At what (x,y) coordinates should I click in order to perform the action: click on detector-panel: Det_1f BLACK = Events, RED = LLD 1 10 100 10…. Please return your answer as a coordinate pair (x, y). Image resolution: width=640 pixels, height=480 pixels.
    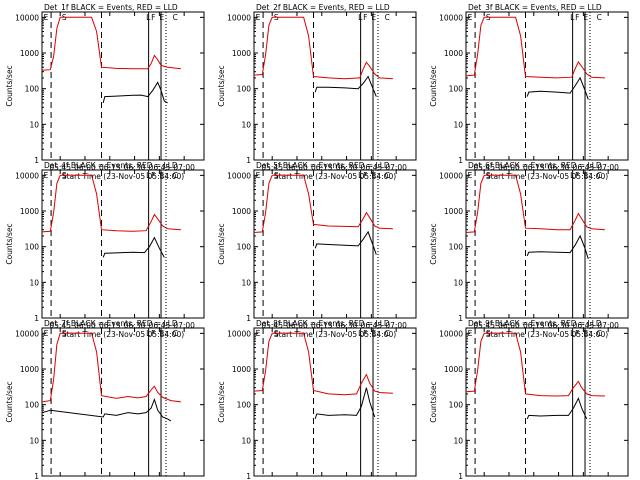
    Looking at the image, I should click on (105, 92).